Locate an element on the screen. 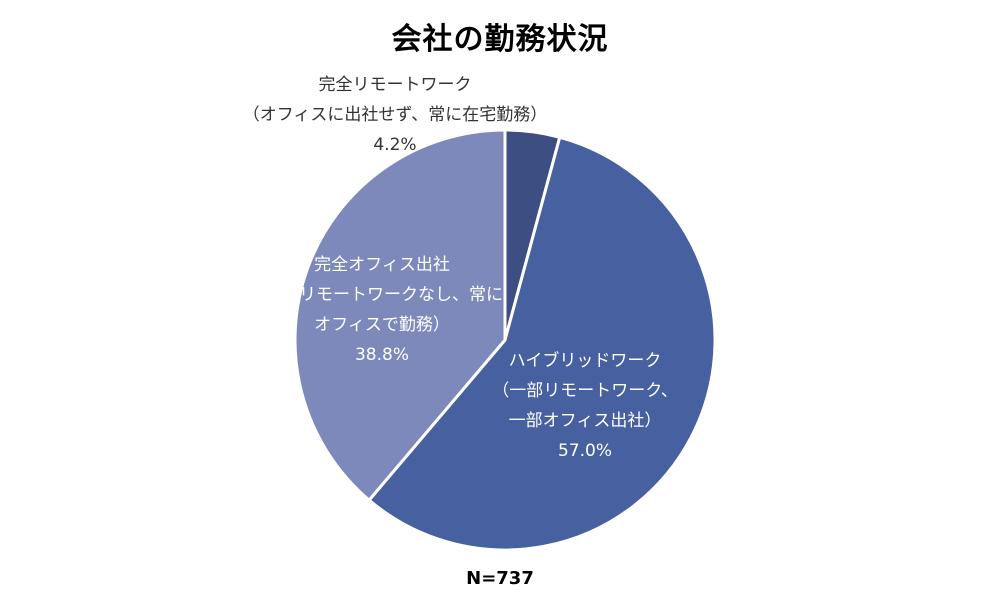 This screenshot has width=1000, height=600. slice-label-hybrid-line-3: 一部オフィス出社） is located at coordinates (585, 421).